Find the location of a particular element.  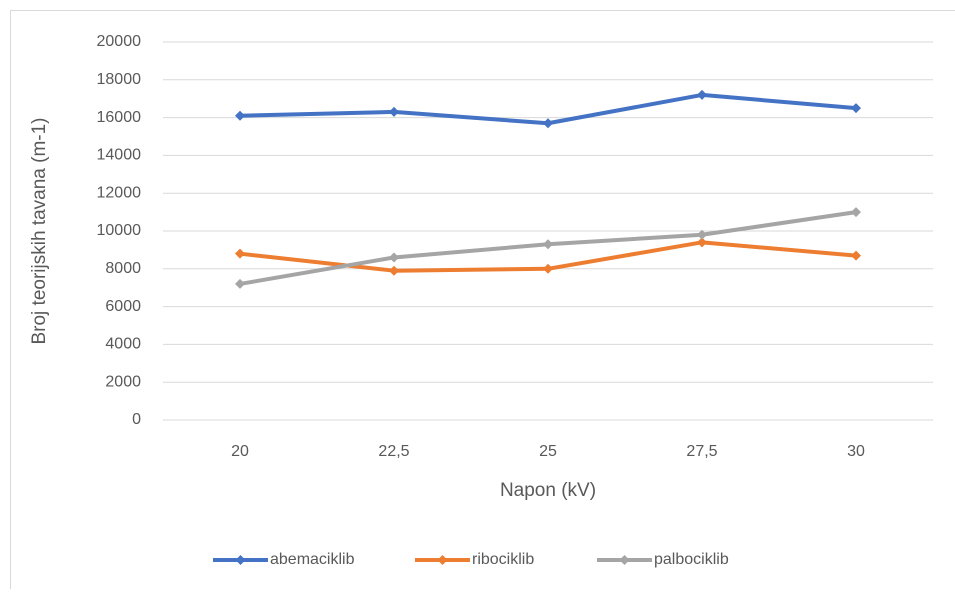

legend-label: abemaciklib is located at coordinates (312, 559).